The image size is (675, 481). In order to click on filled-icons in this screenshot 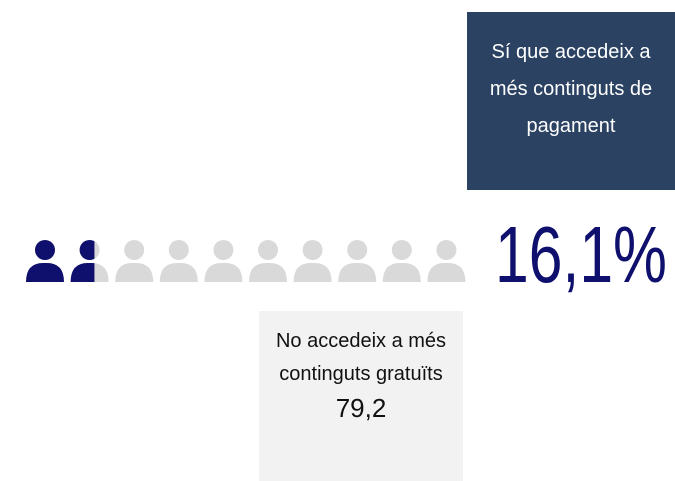, I will do `click(60, 261)`.